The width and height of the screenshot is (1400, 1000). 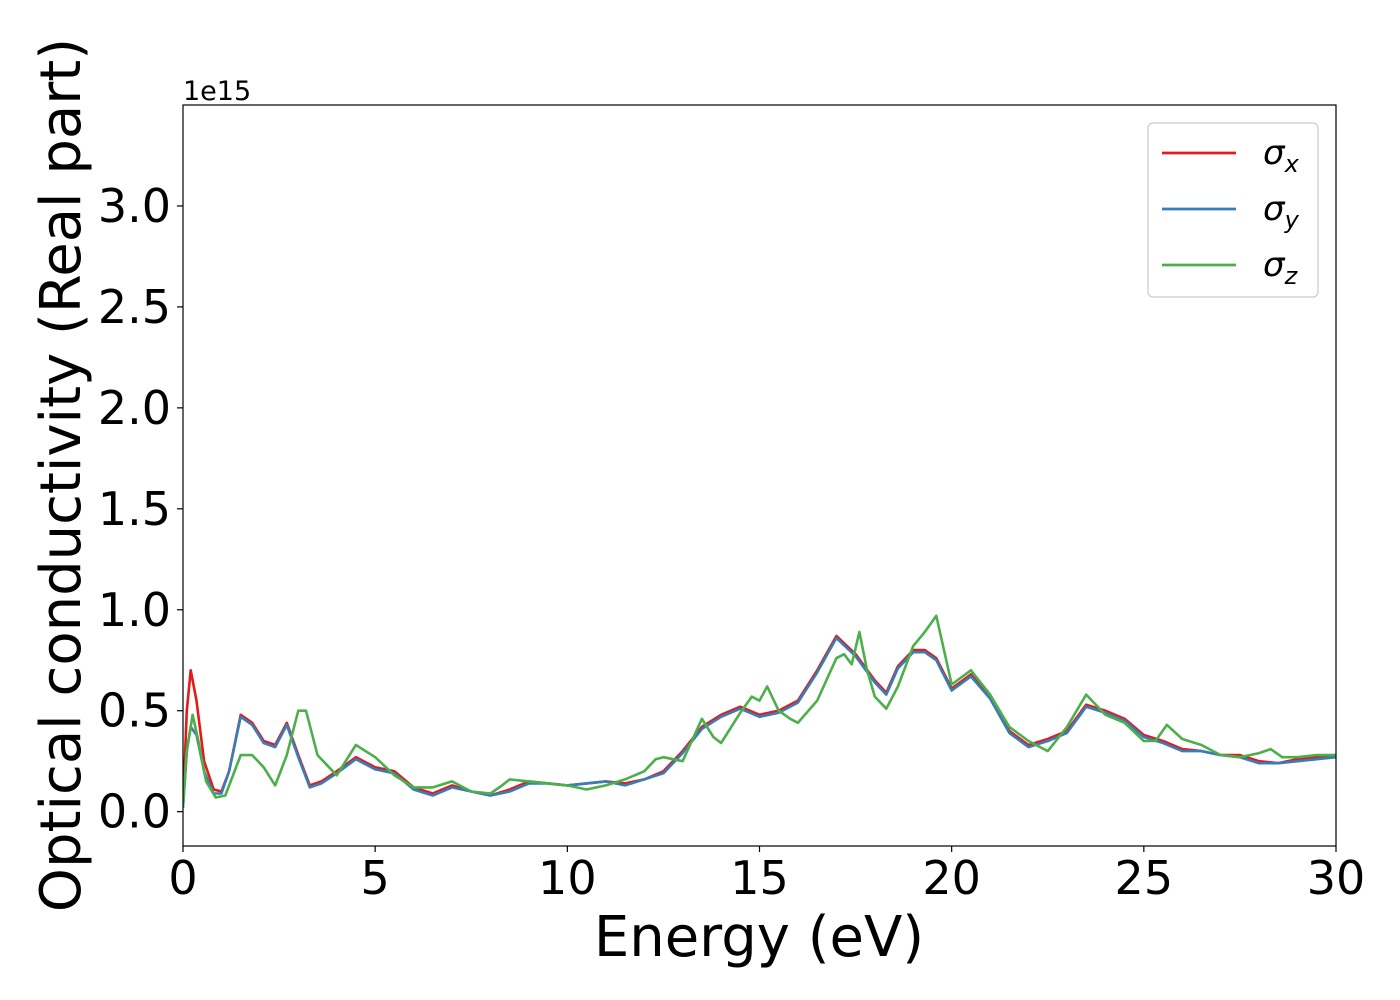 What do you see at coordinates (134, 307) in the screenshot?
I see `y-tick-label: 2.5` at bounding box center [134, 307].